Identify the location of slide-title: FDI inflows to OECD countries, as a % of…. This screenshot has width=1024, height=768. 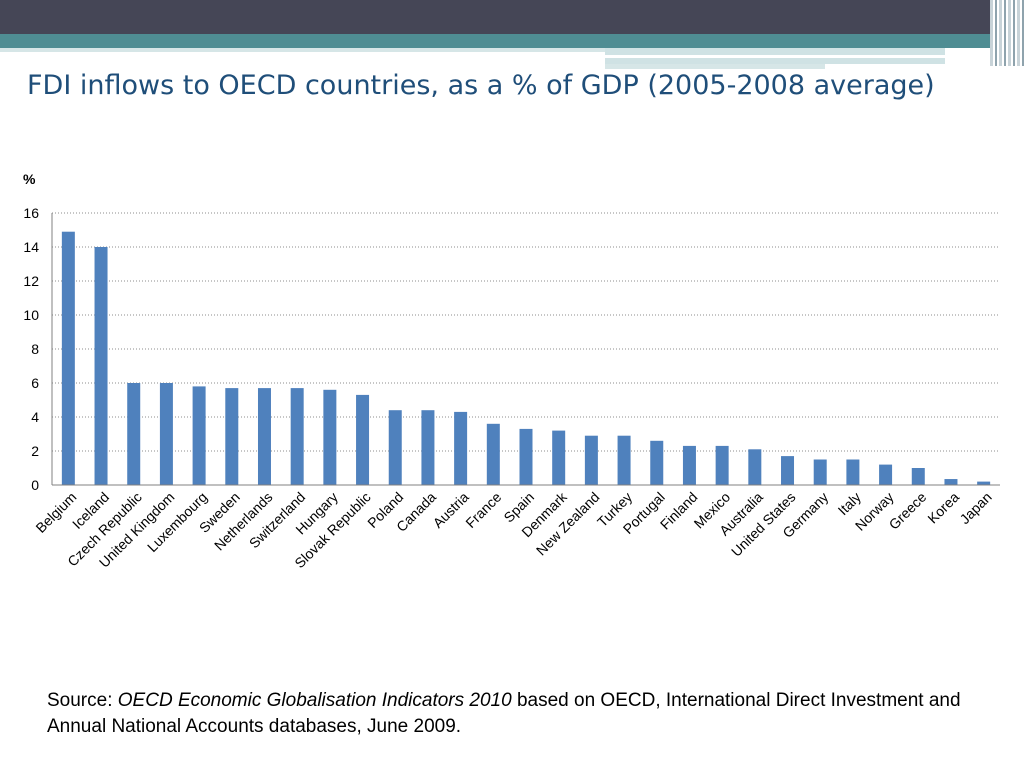
(481, 85).